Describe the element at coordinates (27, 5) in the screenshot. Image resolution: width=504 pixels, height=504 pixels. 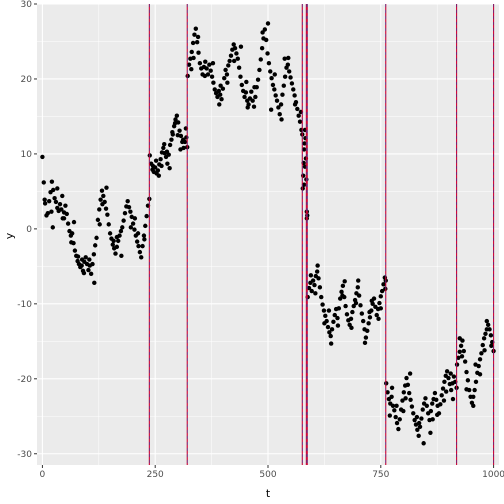
I see `y-tick-label: 30` at that location.